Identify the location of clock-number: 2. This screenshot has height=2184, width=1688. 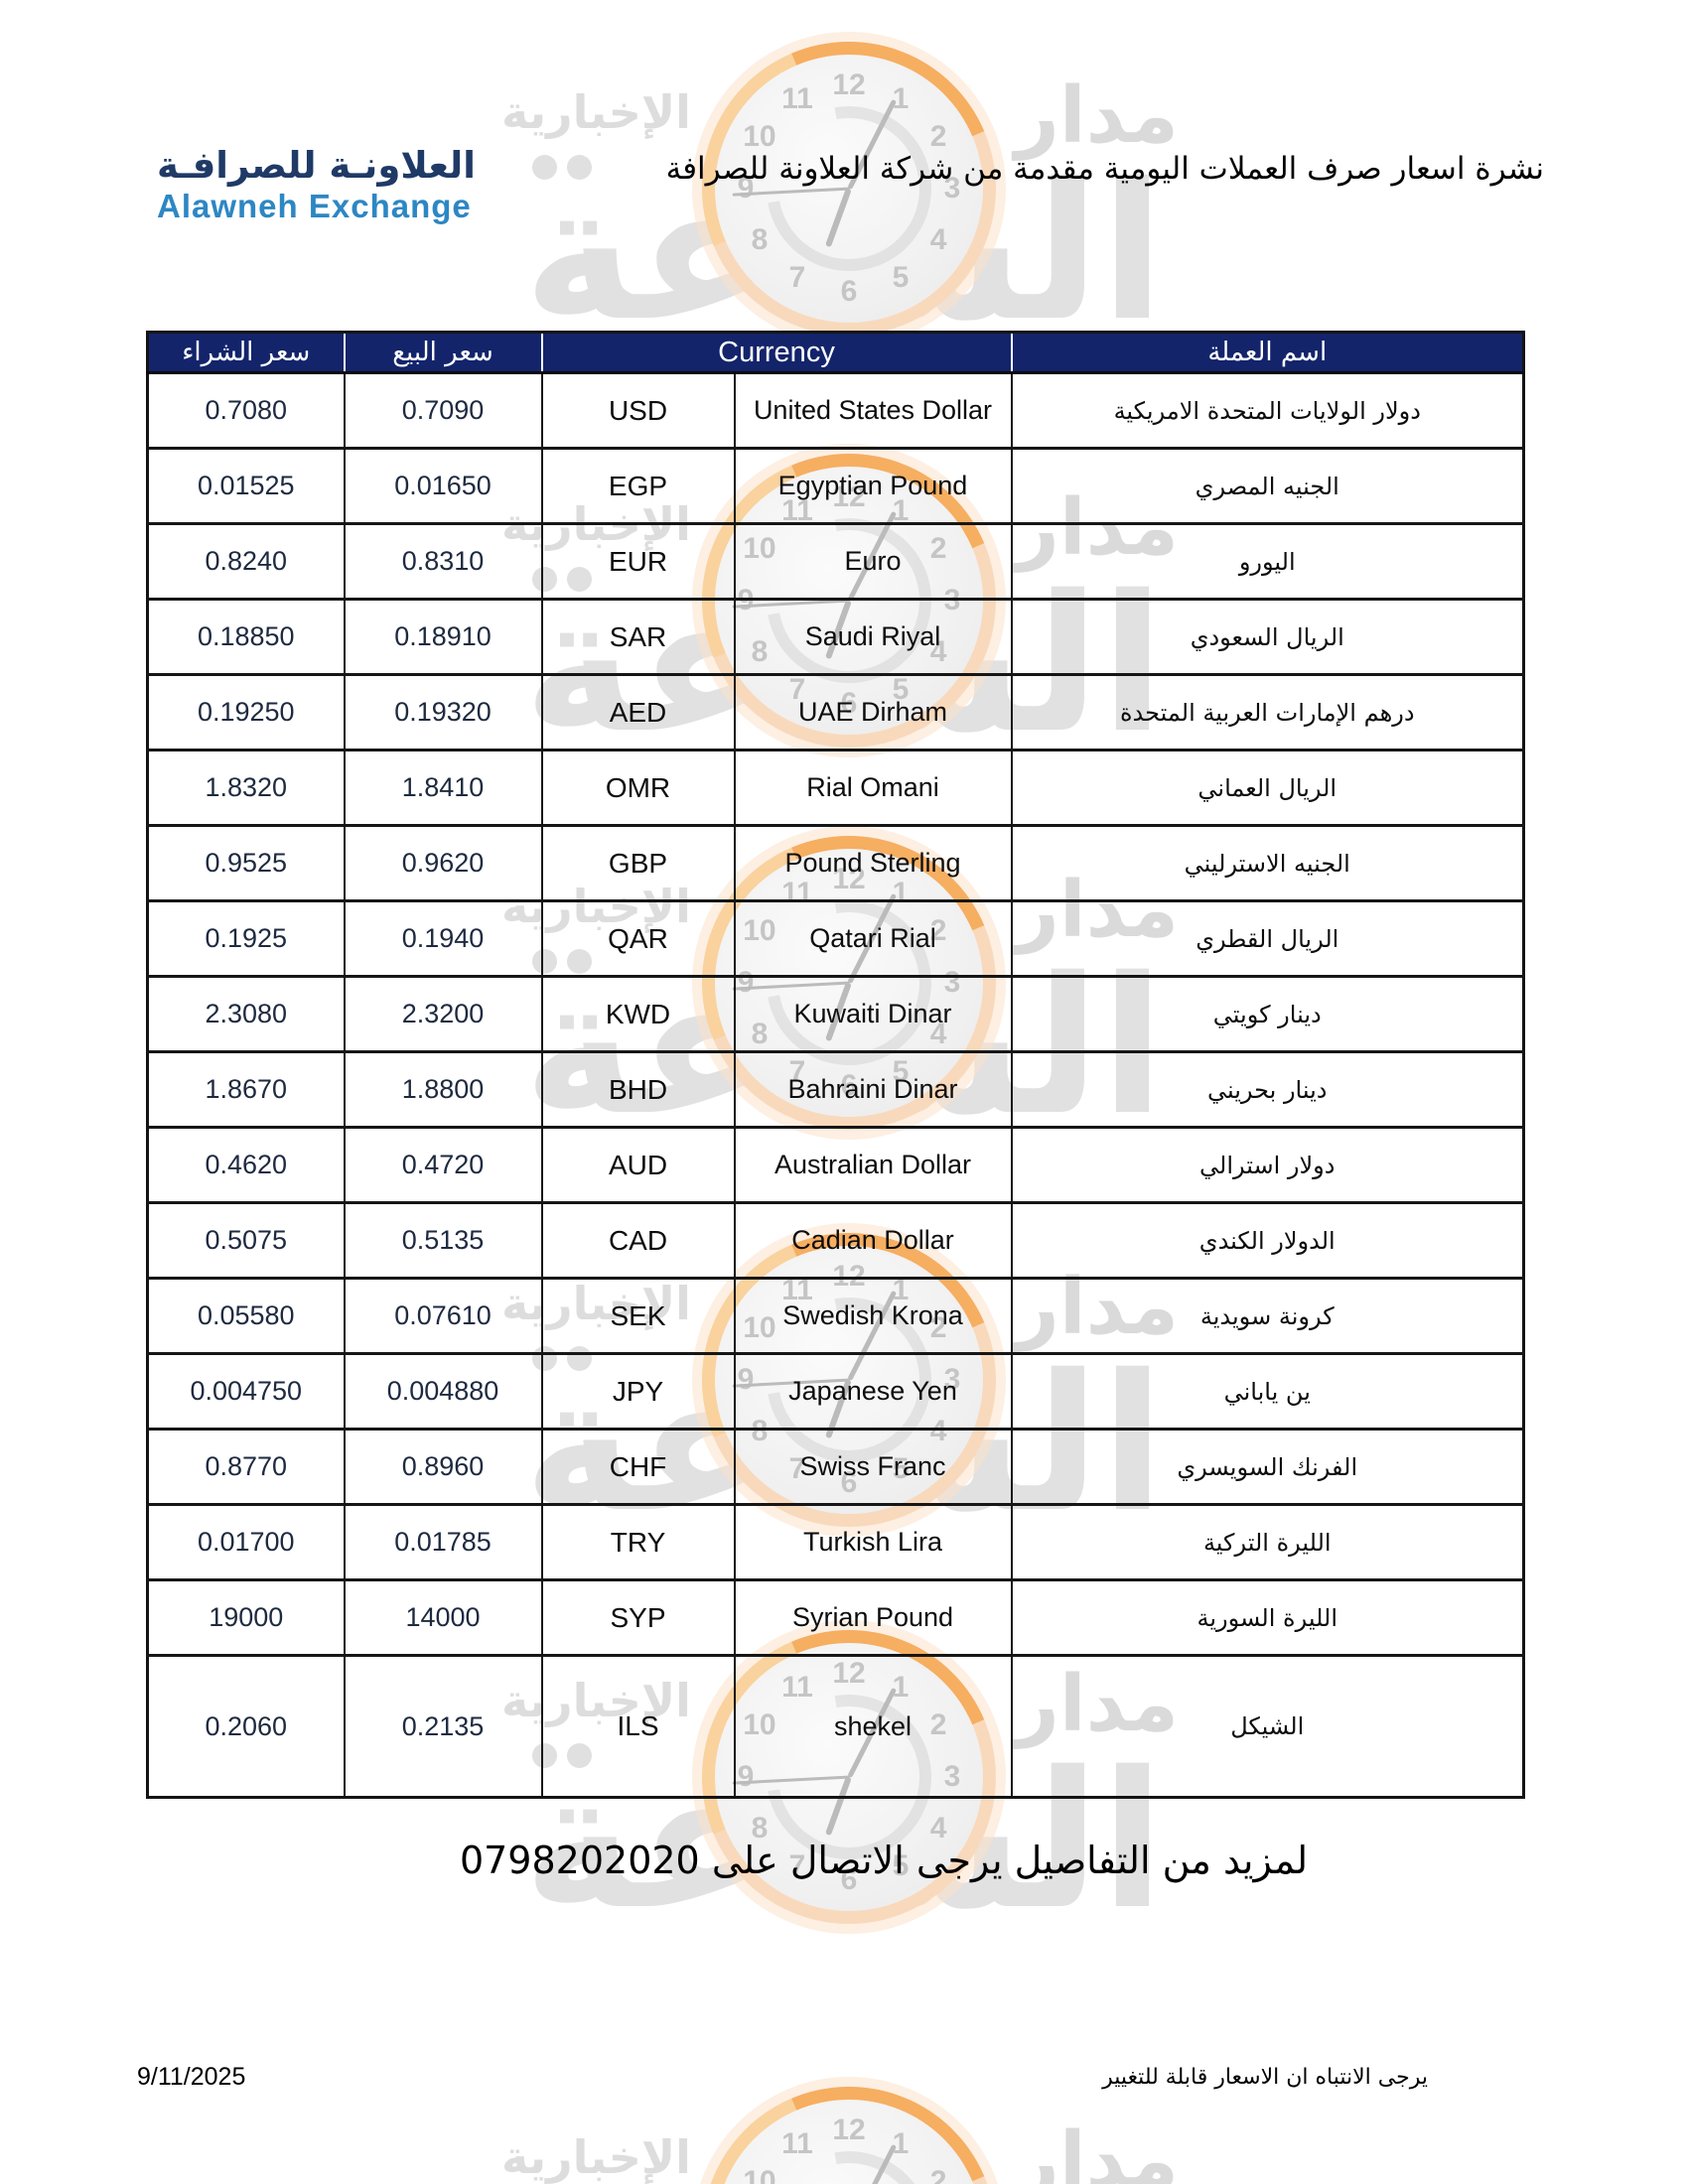
(938, 136).